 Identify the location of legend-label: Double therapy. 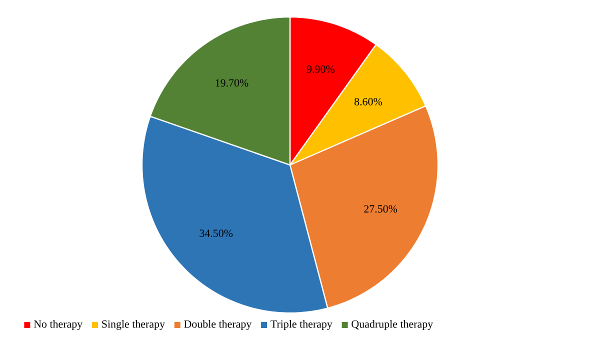
(218, 325).